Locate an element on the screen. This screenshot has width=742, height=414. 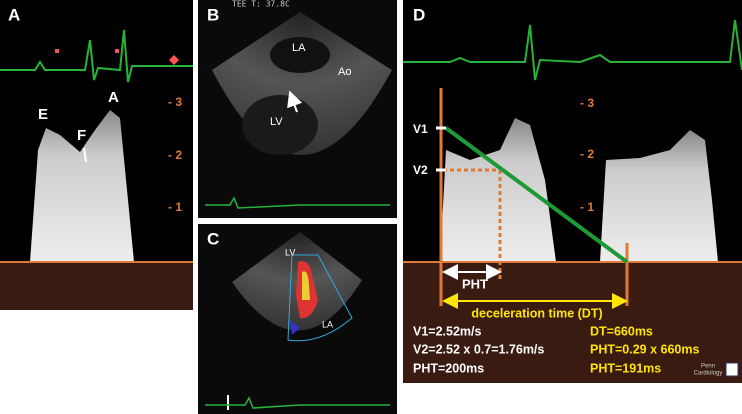
dt-label: deceleration time (DT) is located at coordinates (536, 313).